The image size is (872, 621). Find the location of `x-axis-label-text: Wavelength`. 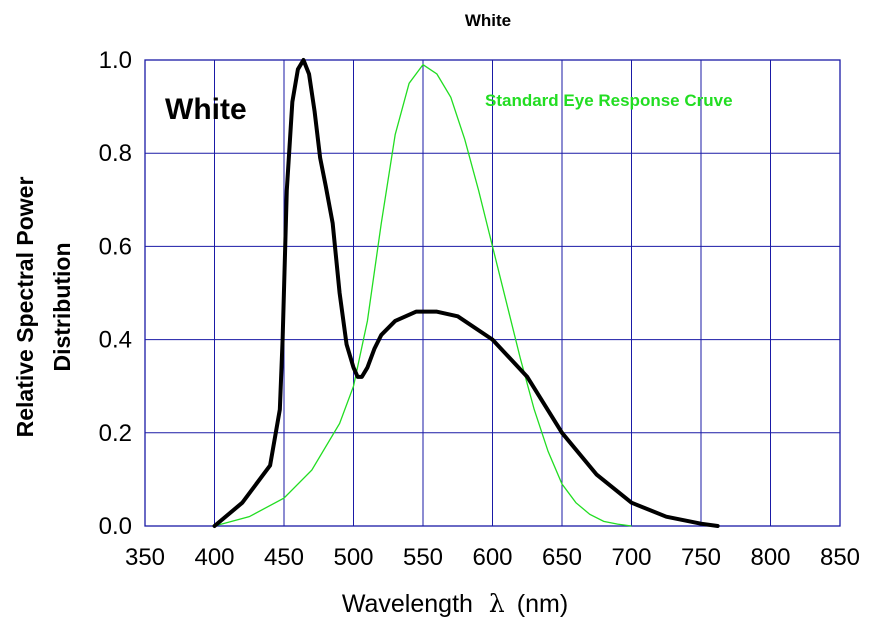

x-axis-label-text: Wavelength is located at coordinates (407, 604).